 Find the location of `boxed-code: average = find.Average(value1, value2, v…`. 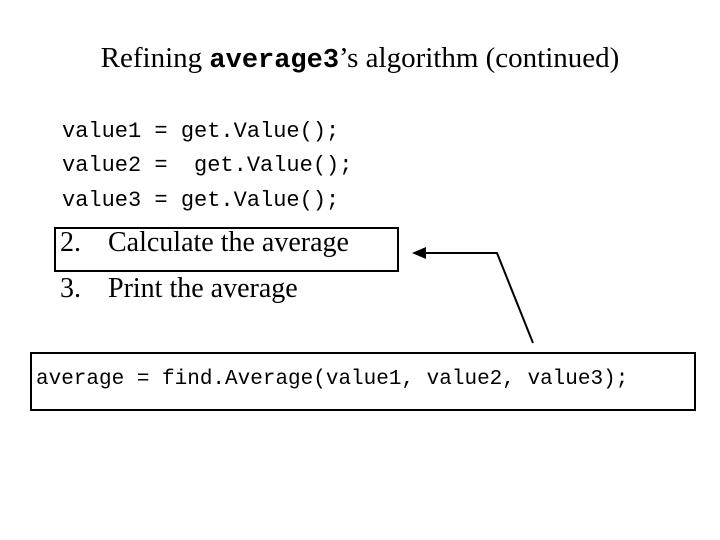

boxed-code: average = find.Average(value1, value2, v… is located at coordinates (332, 379).